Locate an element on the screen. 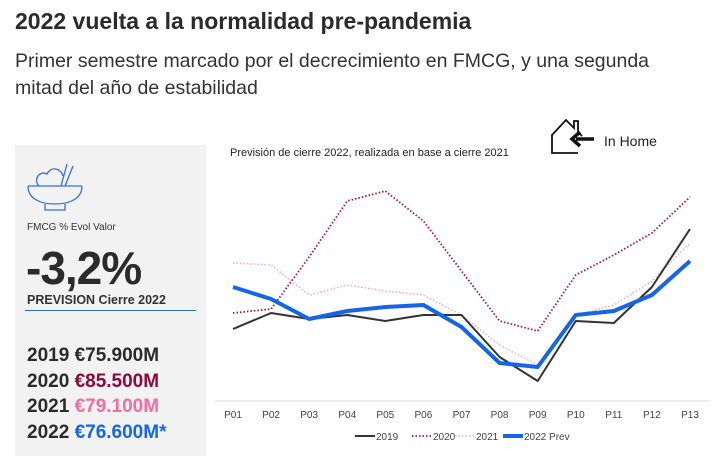  house-arrow-icon is located at coordinates (572, 136).